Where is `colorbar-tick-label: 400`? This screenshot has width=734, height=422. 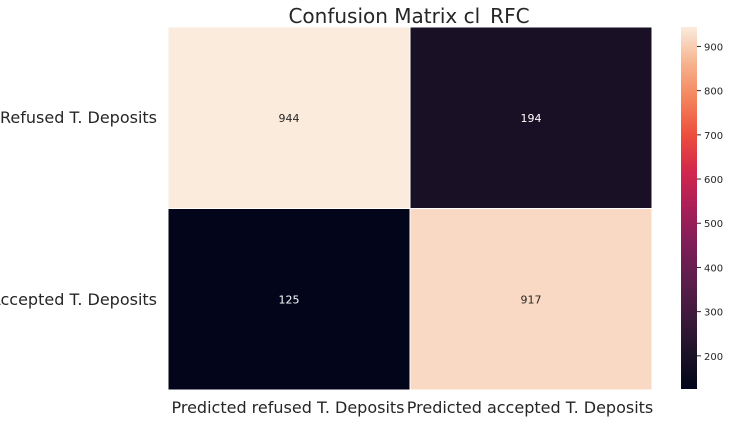 colorbar-tick-label: 400 is located at coordinates (713, 268).